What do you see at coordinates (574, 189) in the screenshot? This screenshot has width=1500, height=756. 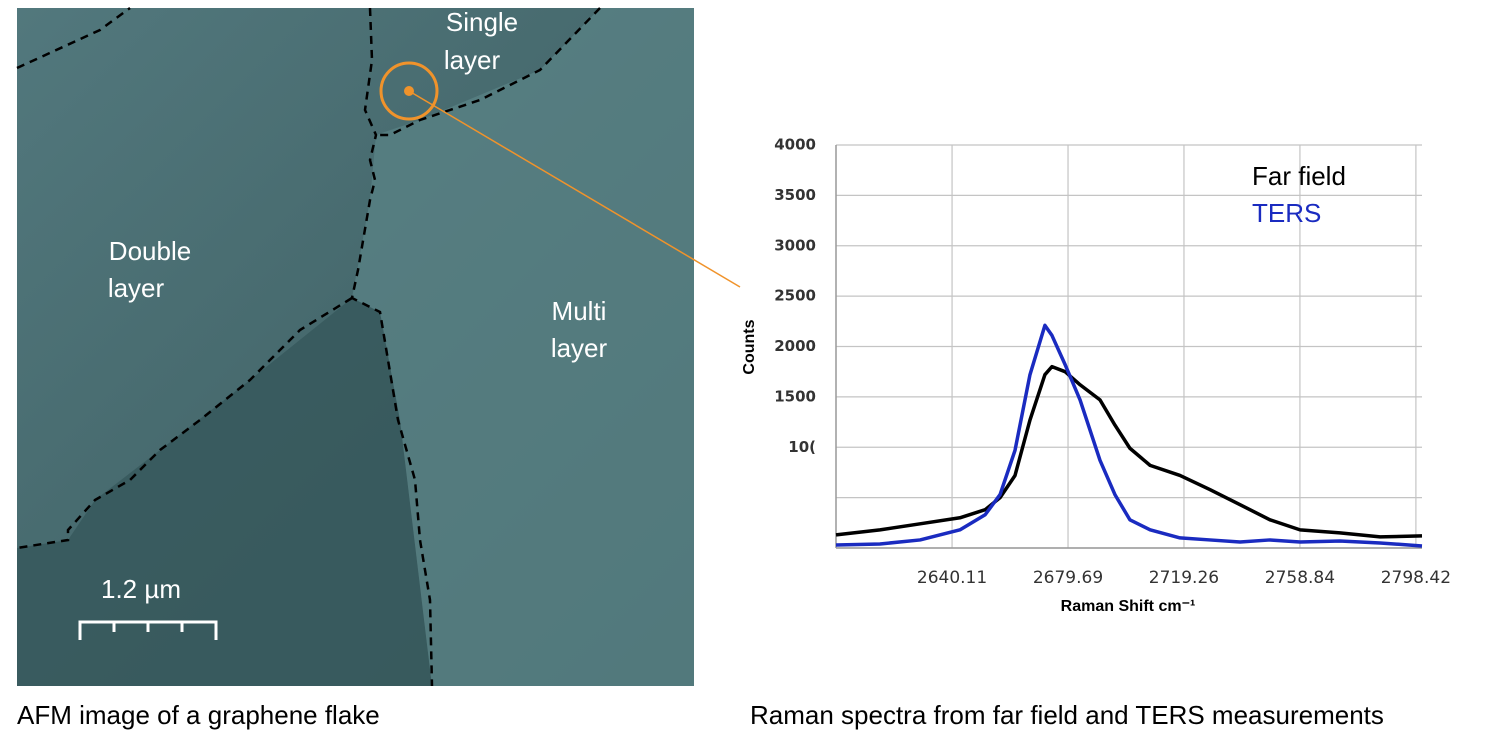 I see `connector` at bounding box center [574, 189].